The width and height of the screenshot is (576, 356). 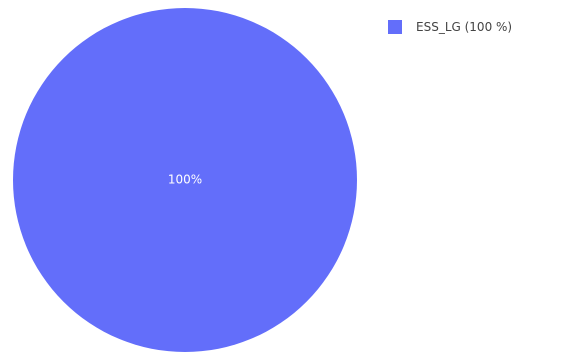 I want to click on legend: ESS_LG (100 %), so click(x=450, y=27).